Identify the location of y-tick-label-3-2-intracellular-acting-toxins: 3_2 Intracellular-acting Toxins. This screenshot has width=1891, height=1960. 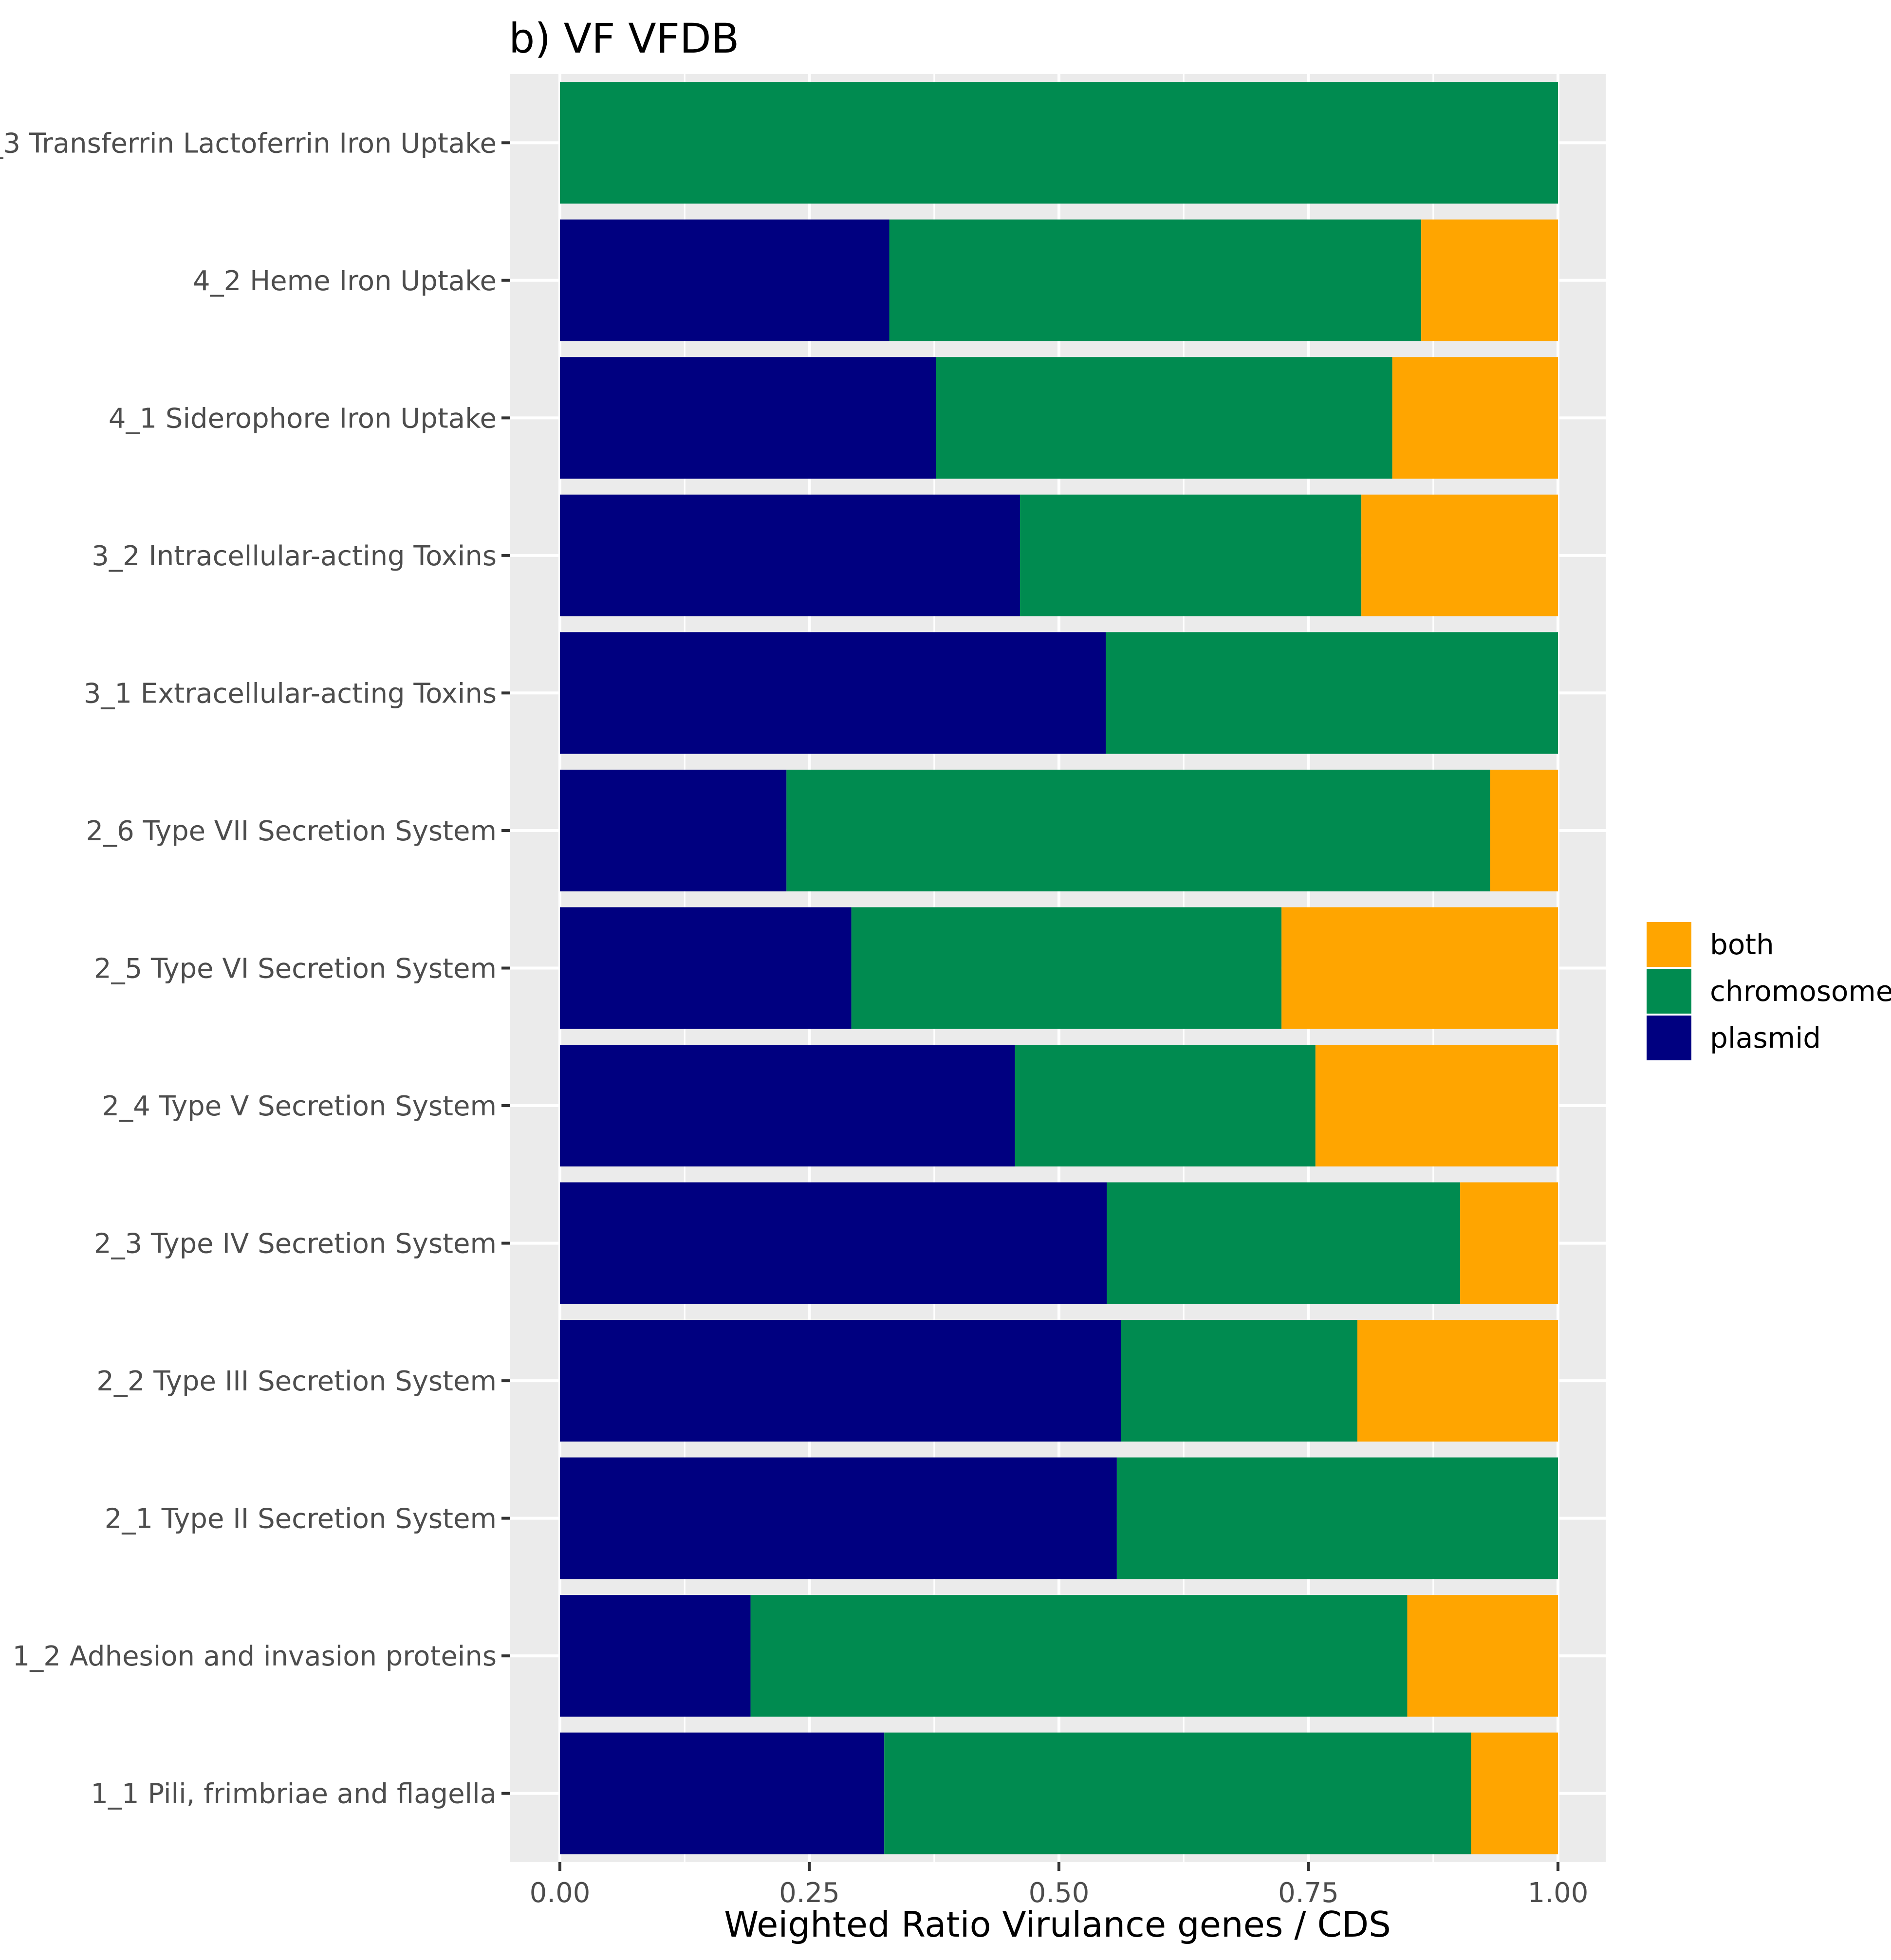
(294, 556).